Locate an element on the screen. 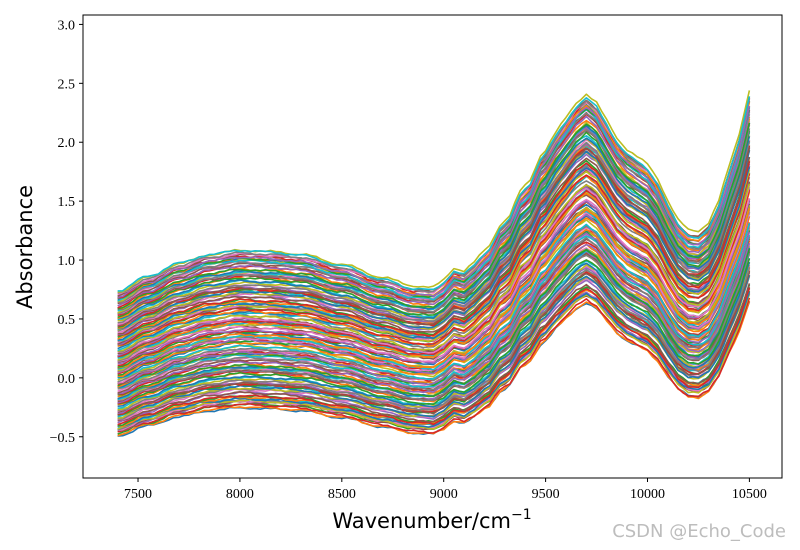 This screenshot has height=550, width=800. x-tick-label: 7500 is located at coordinates (138, 494).